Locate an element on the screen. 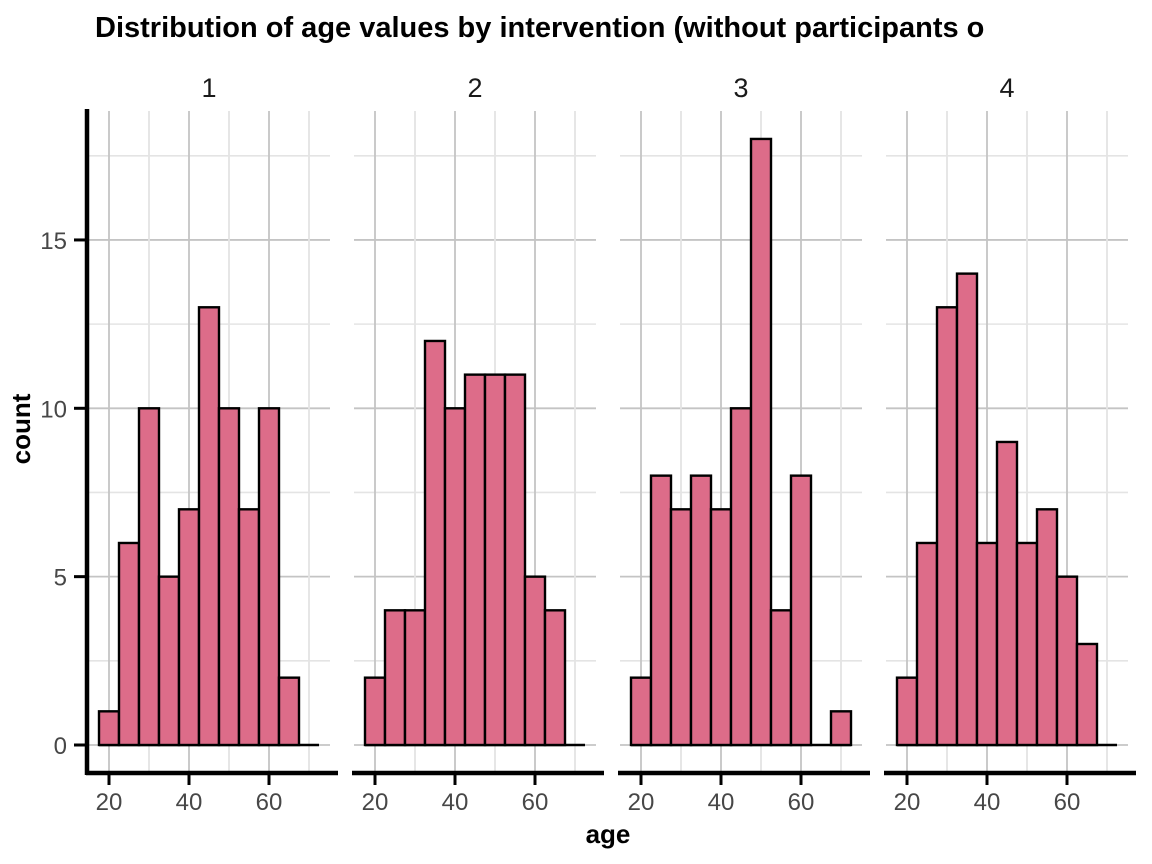 The image size is (1152, 864). y-tick-label: 5 is located at coordinates (60, 578).